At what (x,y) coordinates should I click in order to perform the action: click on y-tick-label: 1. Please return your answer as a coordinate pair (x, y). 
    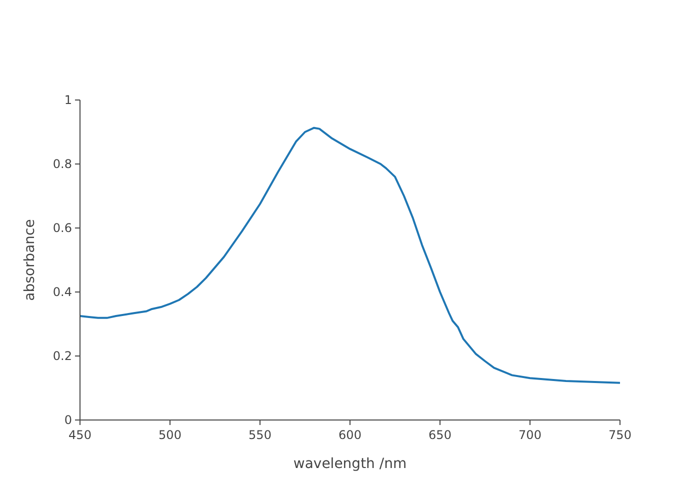
    Looking at the image, I should click on (68, 100).